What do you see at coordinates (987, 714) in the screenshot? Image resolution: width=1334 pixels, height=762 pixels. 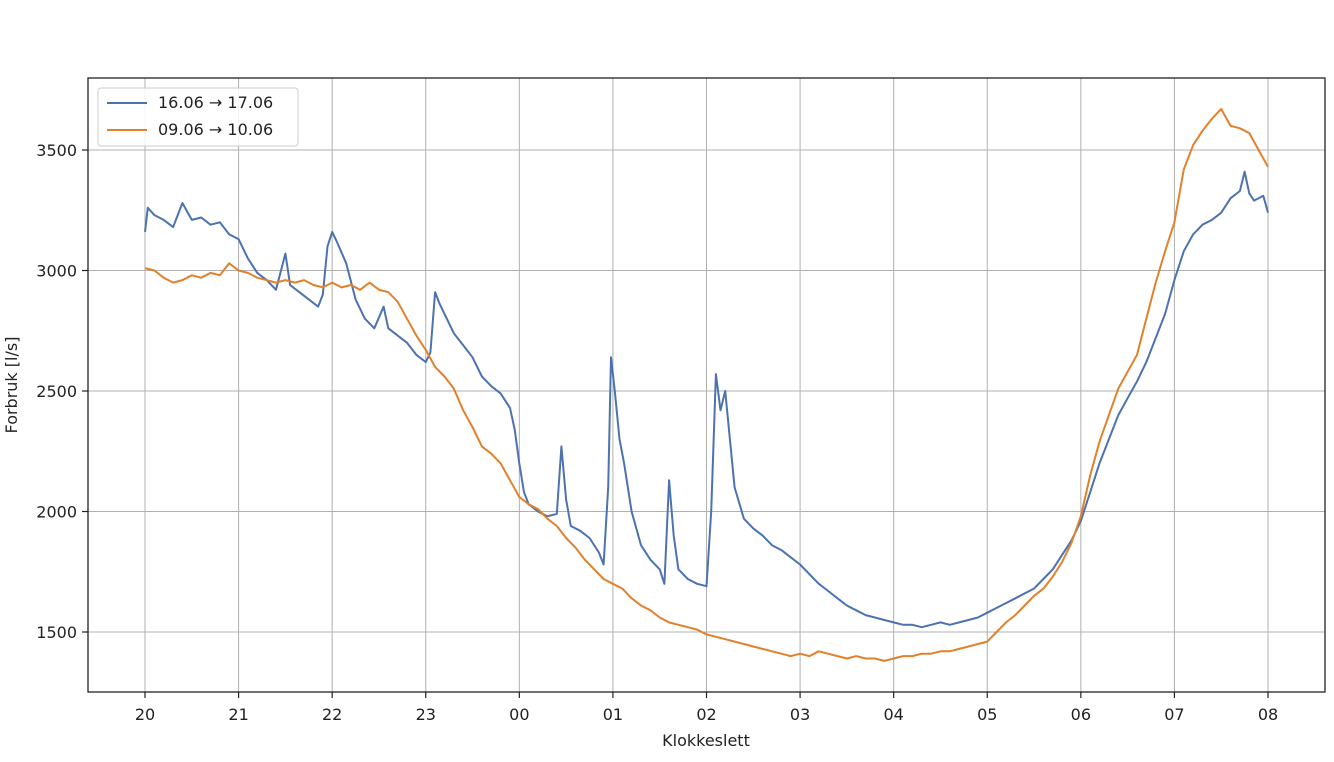 I see `x-tick-label: 05` at bounding box center [987, 714].